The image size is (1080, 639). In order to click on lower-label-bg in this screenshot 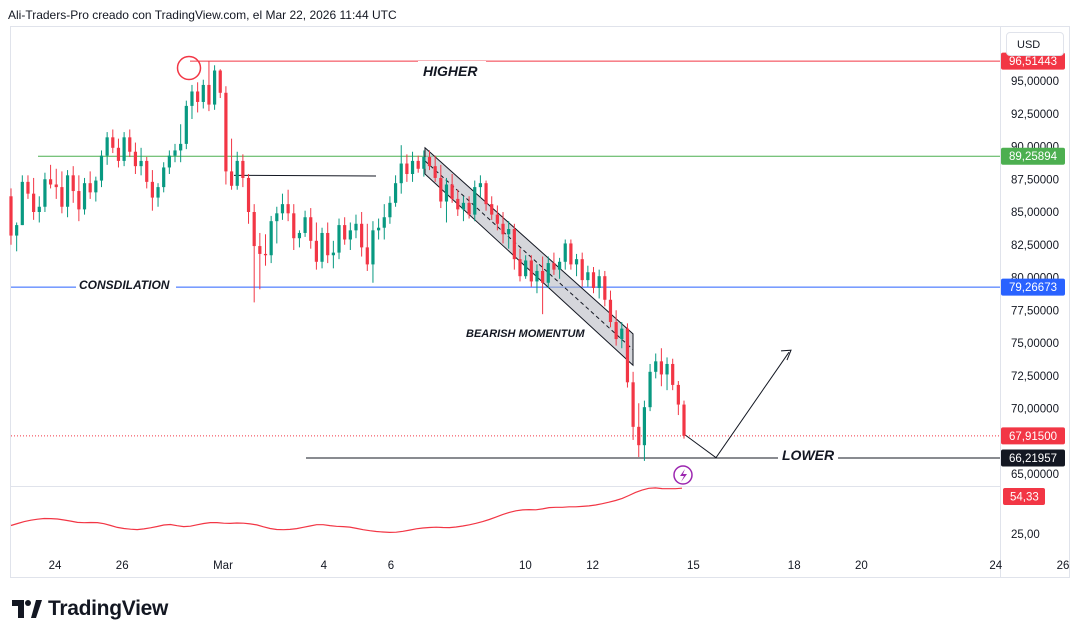, I will do `click(808, 456)`.